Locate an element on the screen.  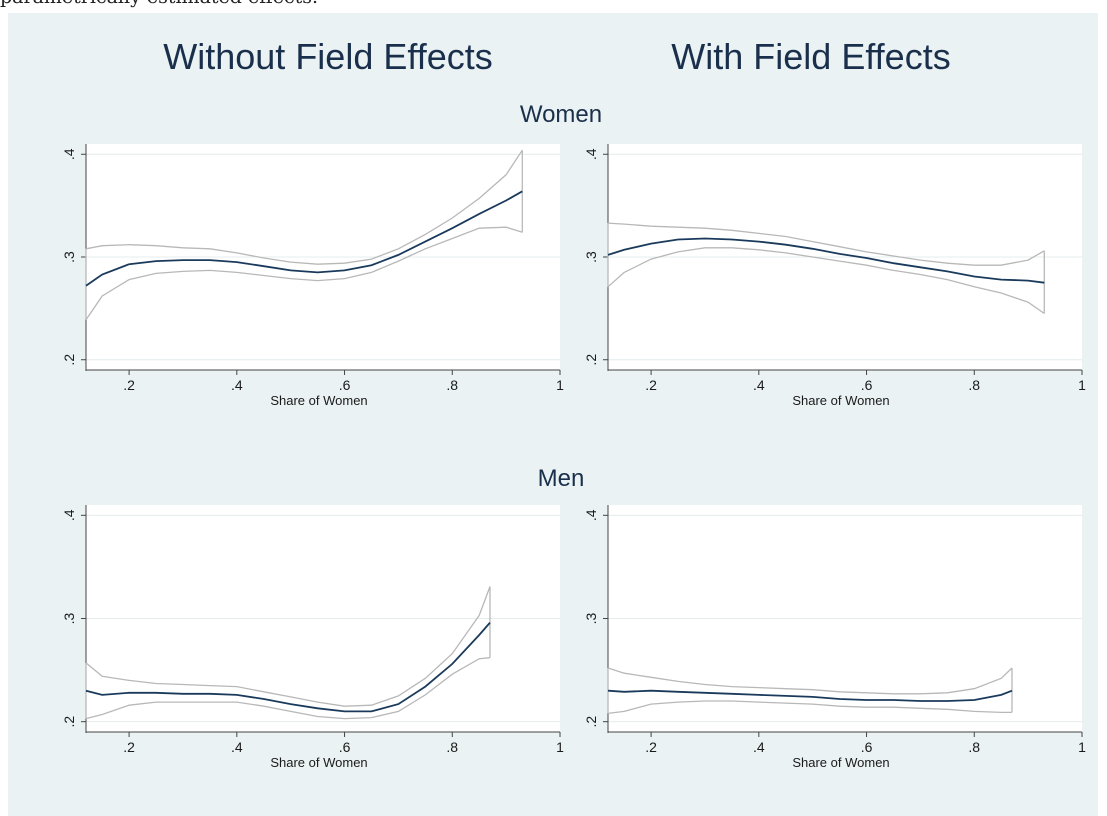
row-title-women: Women is located at coordinates (561, 114).